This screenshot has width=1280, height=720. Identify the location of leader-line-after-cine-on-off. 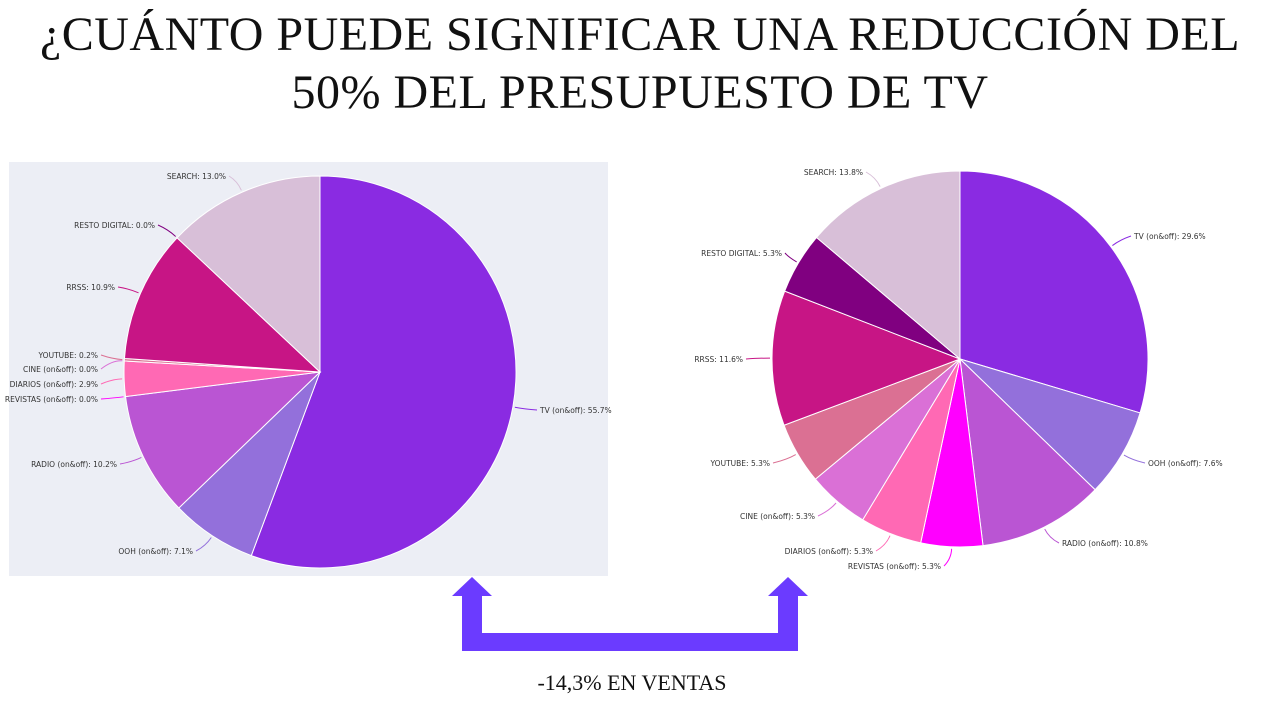
(827, 509).